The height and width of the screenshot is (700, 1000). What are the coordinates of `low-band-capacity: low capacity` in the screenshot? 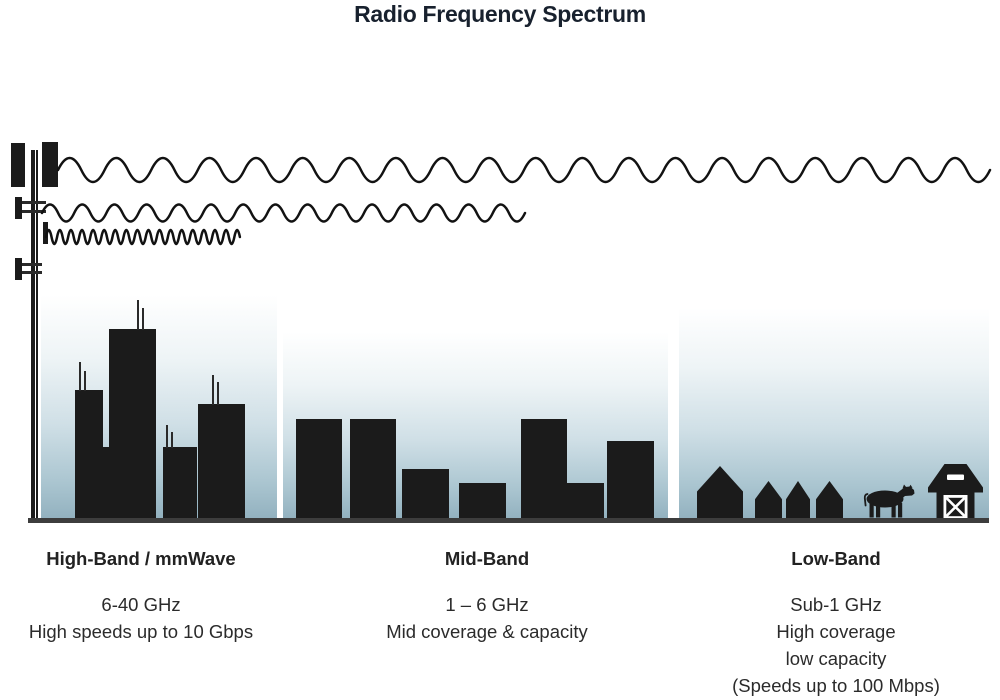 It's located at (836, 658).